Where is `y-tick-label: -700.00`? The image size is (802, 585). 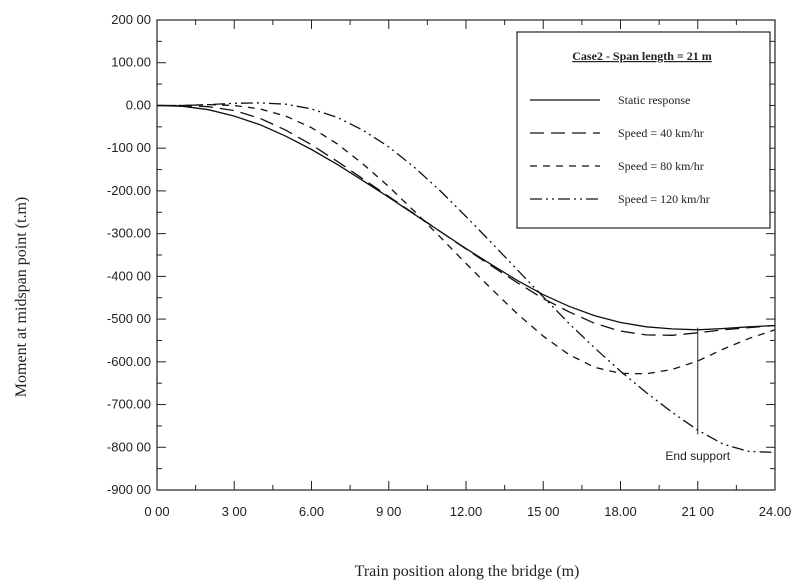 y-tick-label: -700.00 is located at coordinates (129, 404).